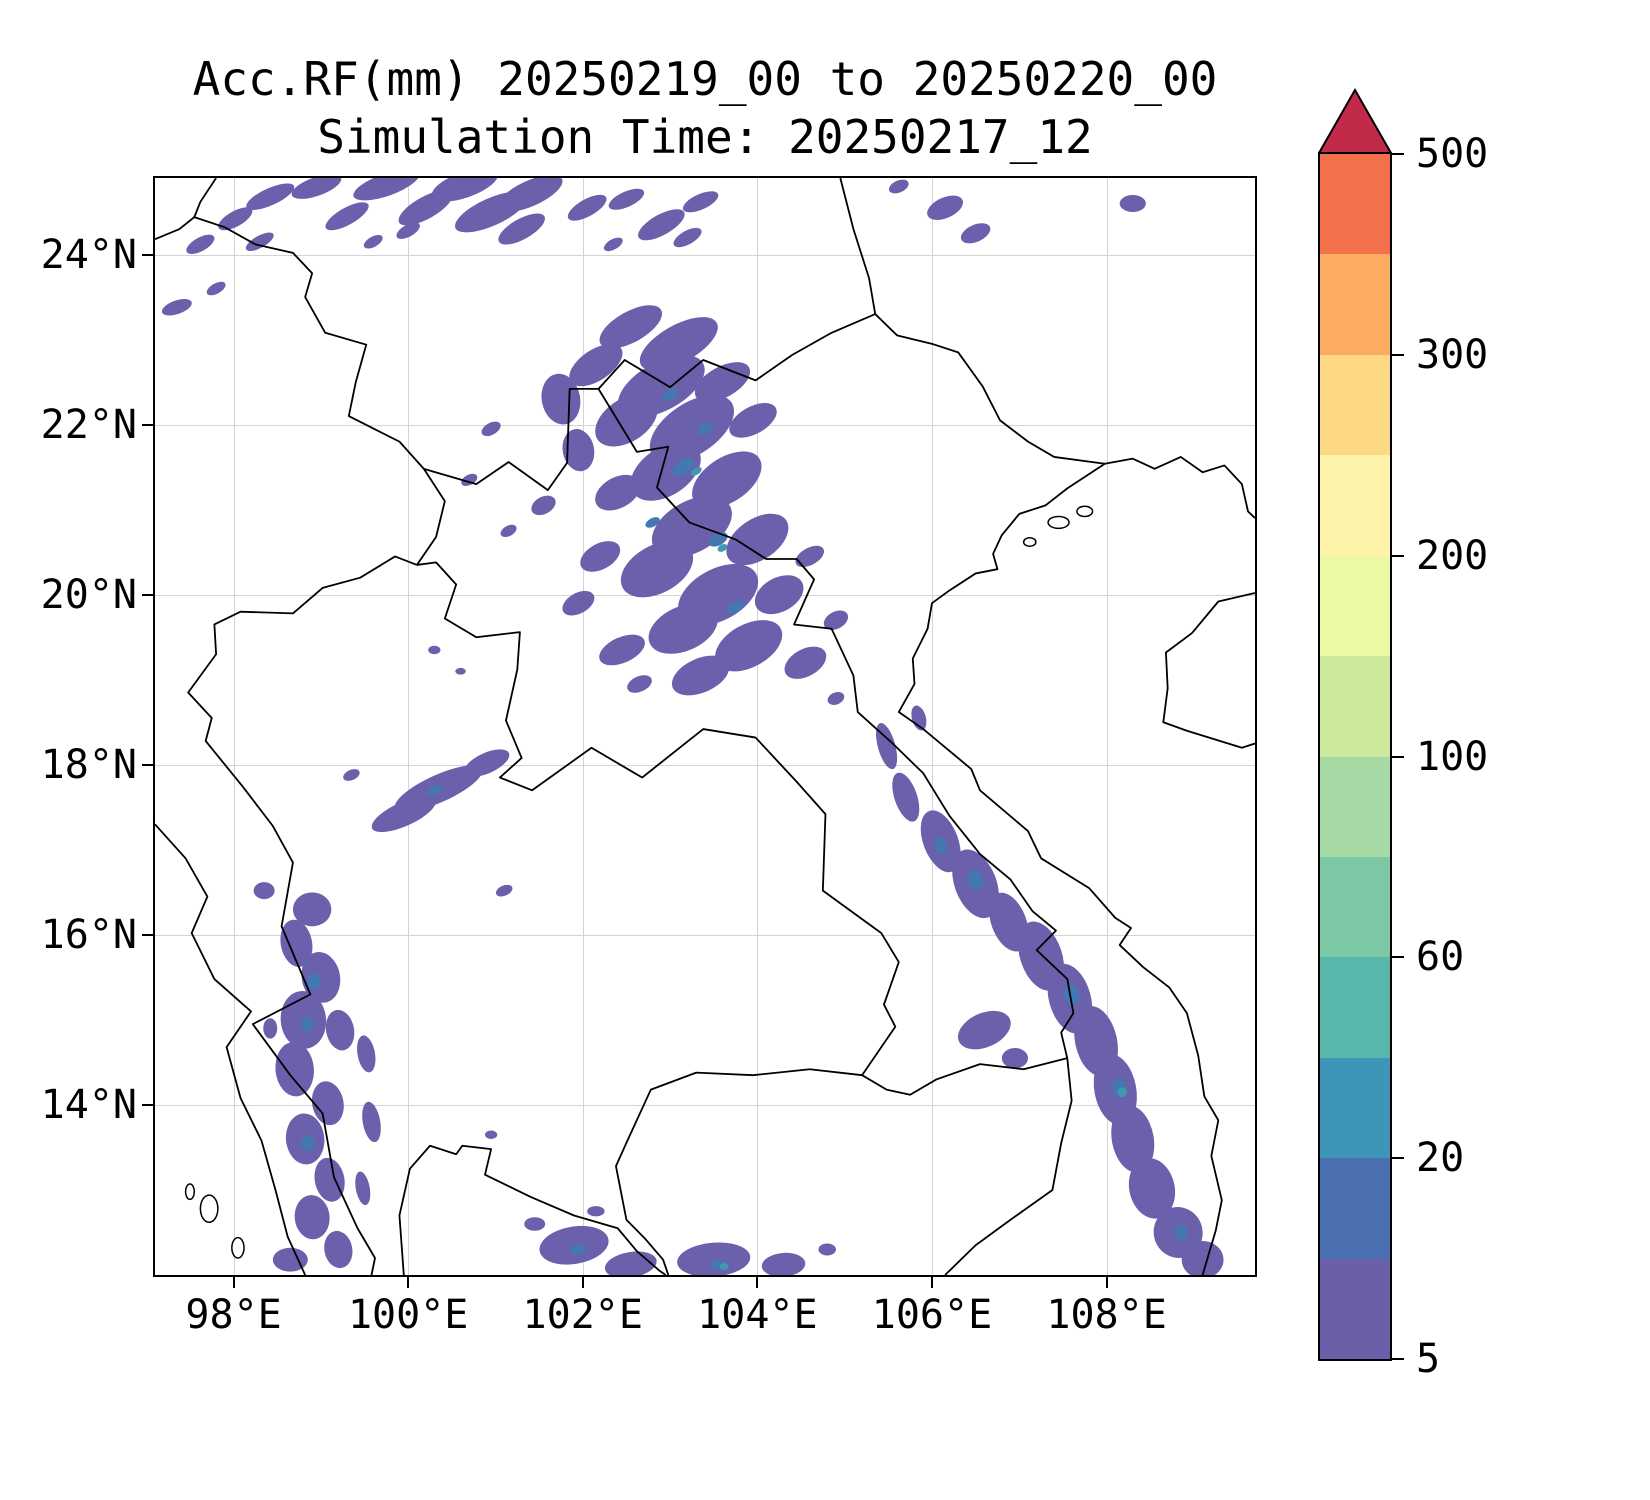 The width and height of the screenshot is (1650, 1500). I want to click on x-tick-label: 106°E, so click(932, 1315).